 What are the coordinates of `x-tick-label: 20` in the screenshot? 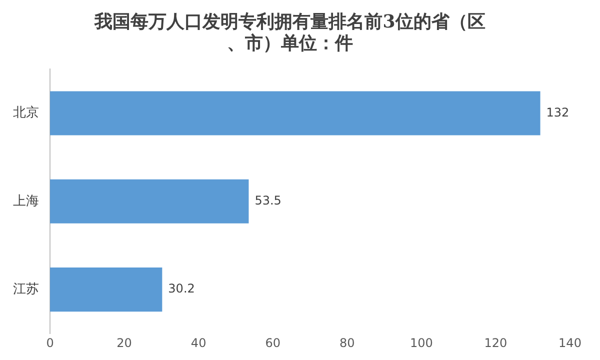 It's located at (124, 343).